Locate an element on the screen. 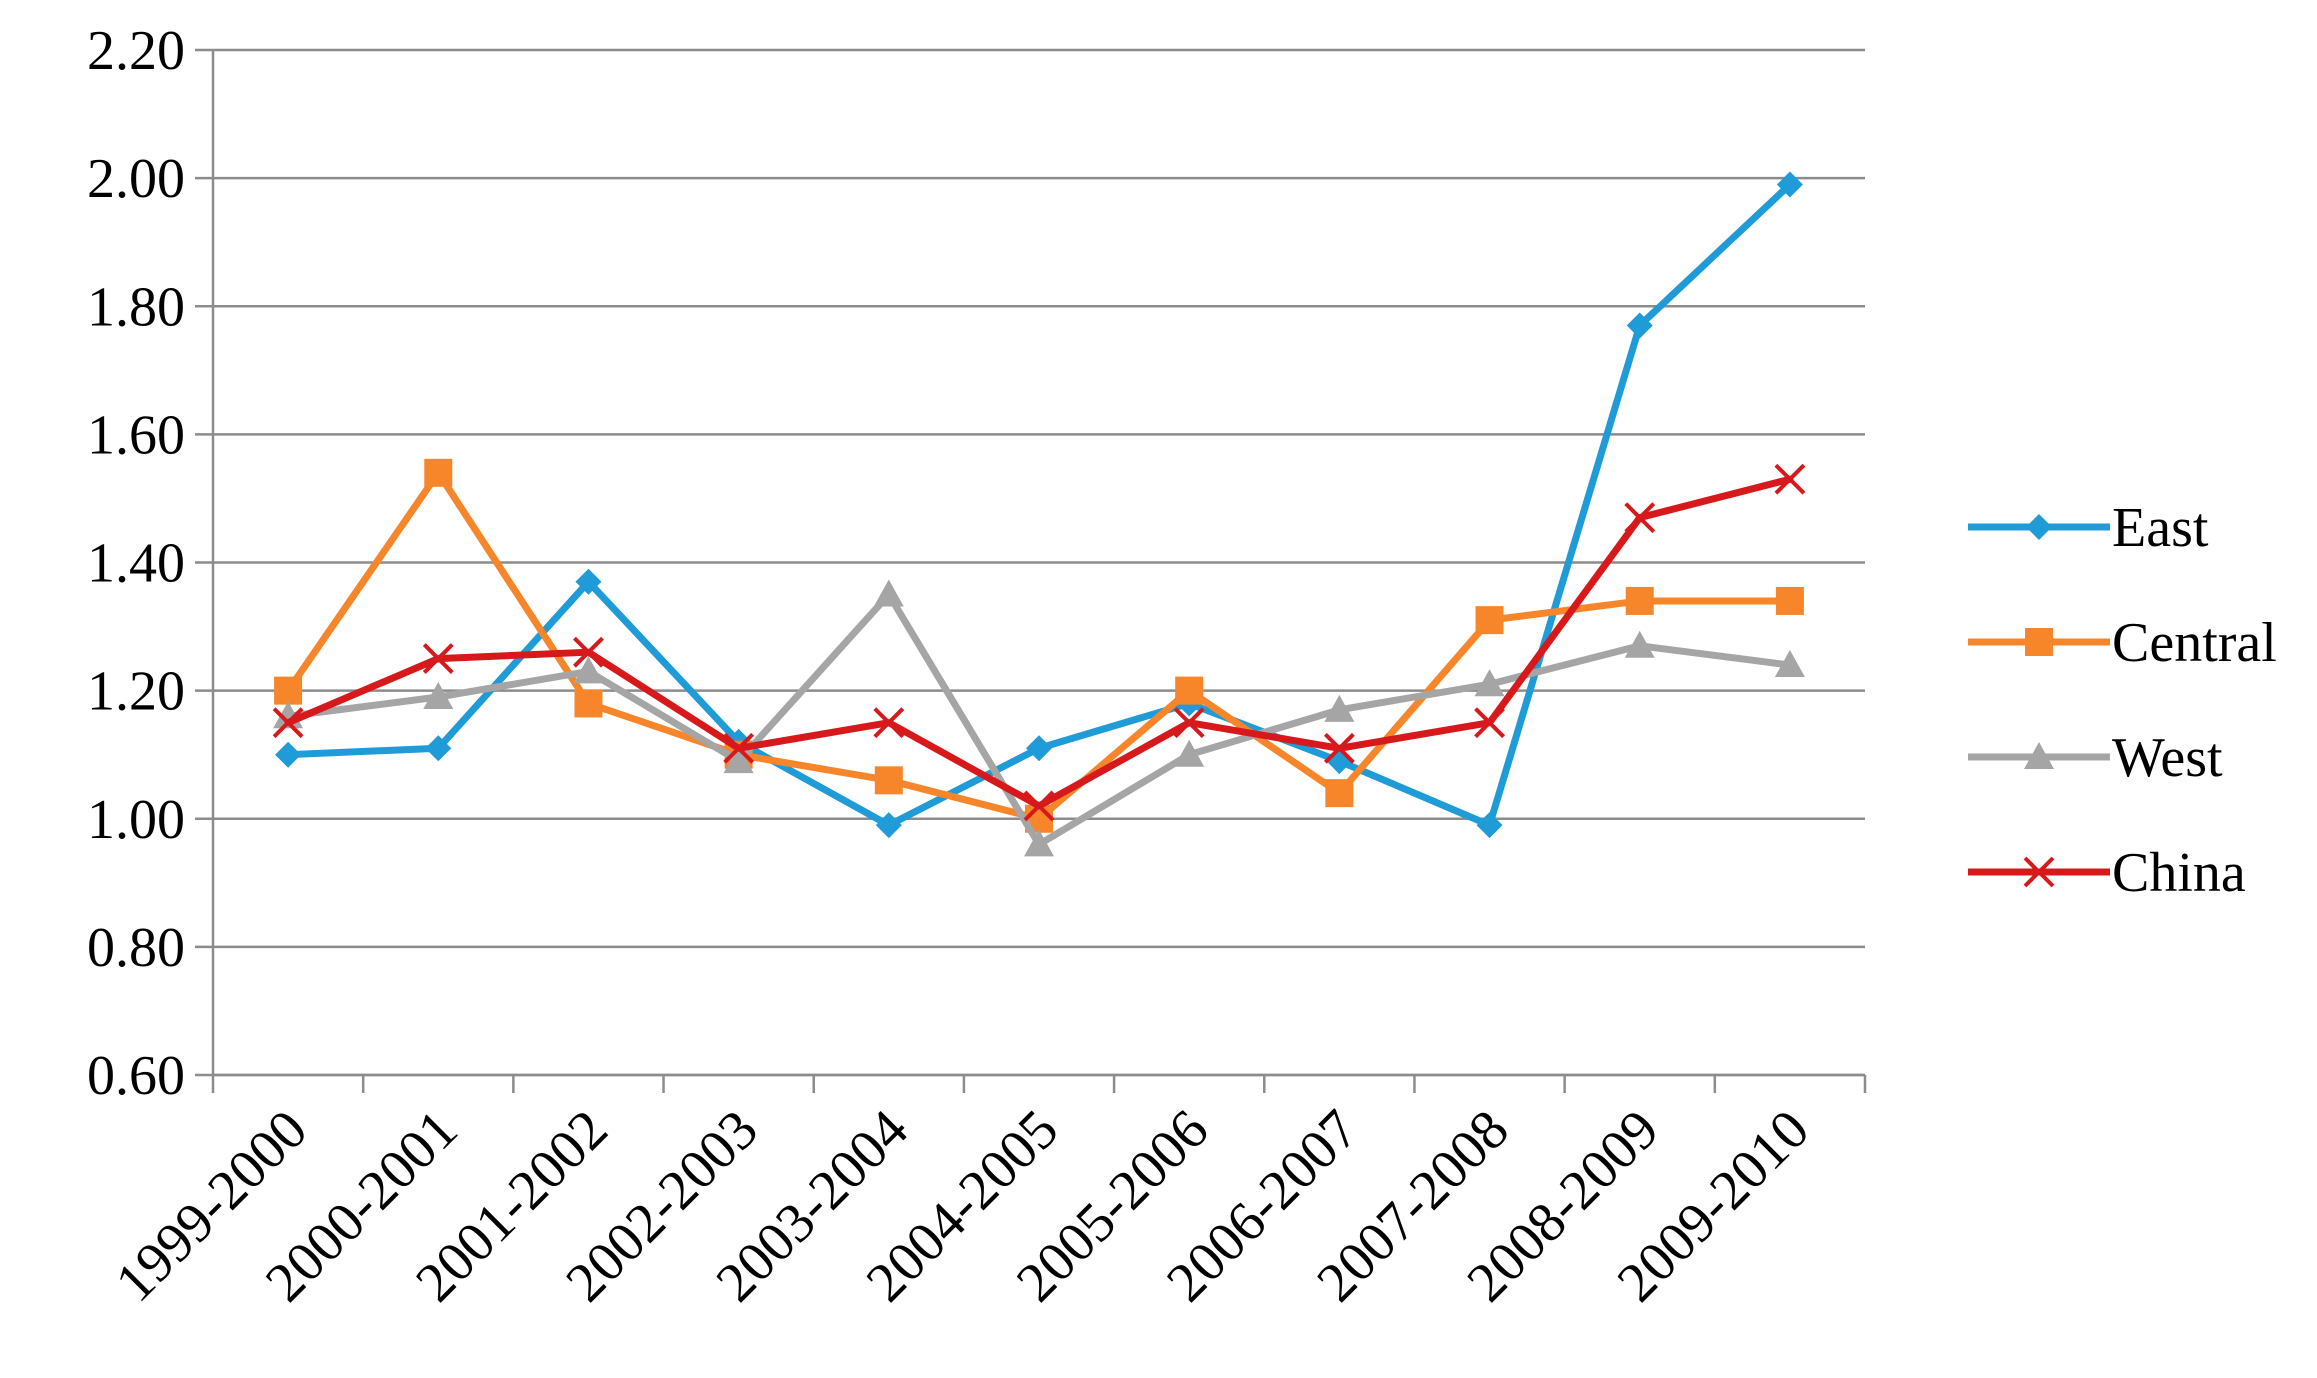 The image size is (2317, 1378). legend-item-central: Central is located at coordinates (2122, 643).